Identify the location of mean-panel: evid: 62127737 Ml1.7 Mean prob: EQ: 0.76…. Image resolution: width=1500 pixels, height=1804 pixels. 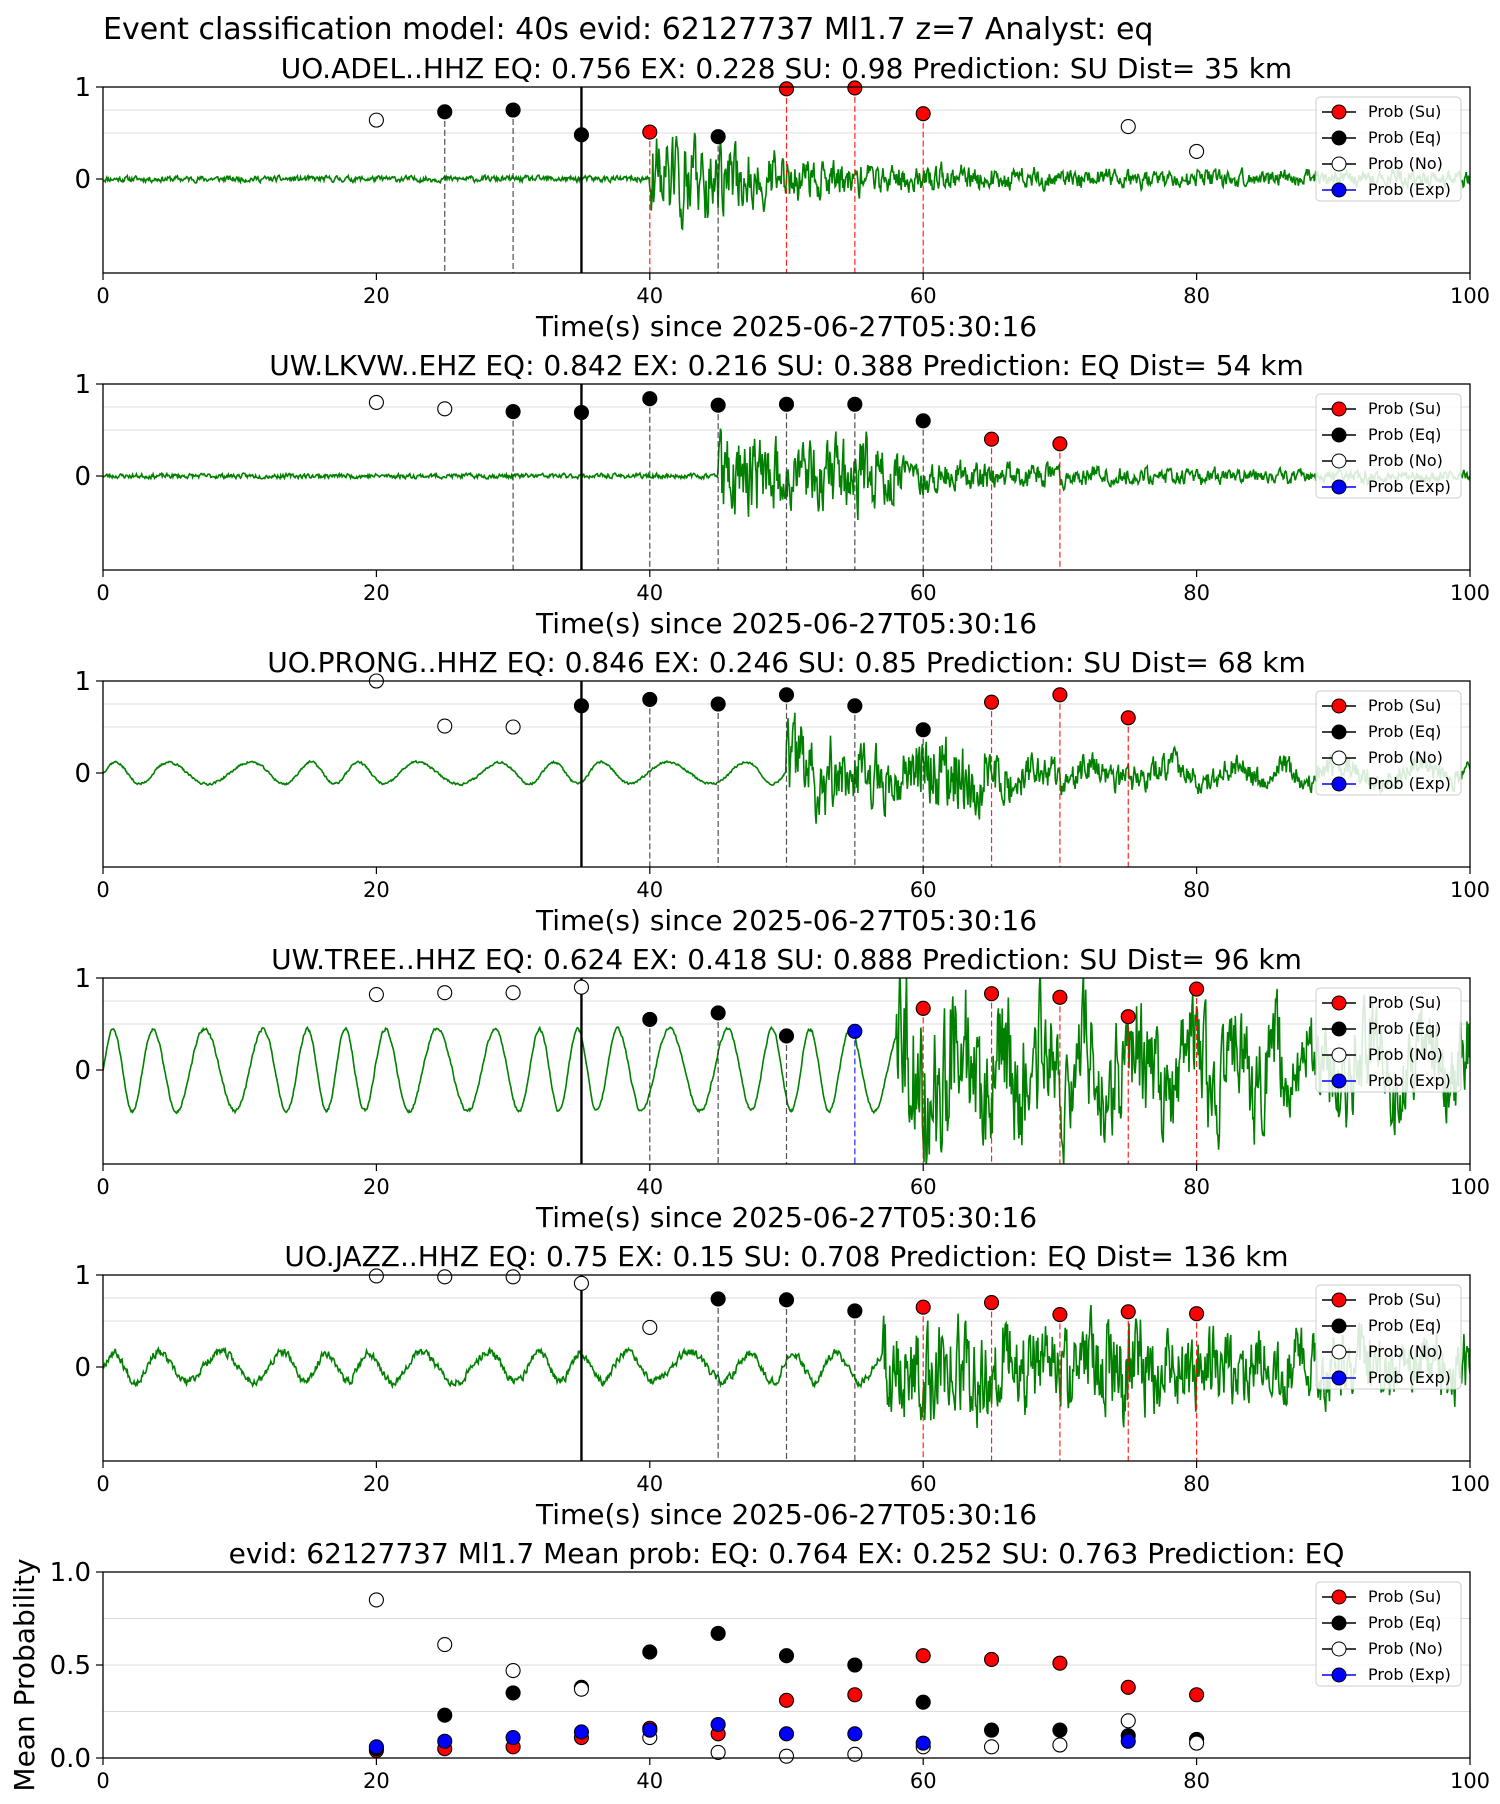
(749, 1665).